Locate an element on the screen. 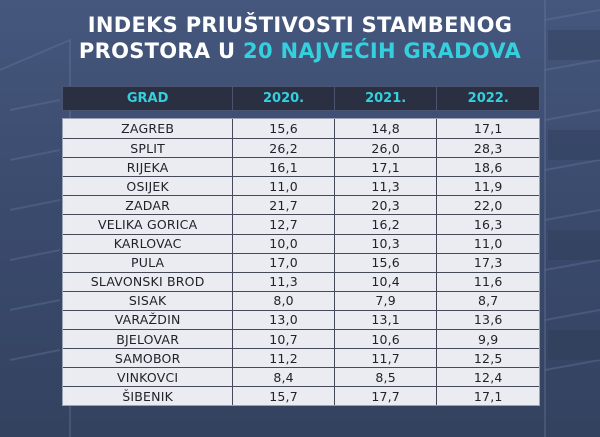 The image size is (600, 437). cell-city: ŠIBENIK is located at coordinates (147, 396).